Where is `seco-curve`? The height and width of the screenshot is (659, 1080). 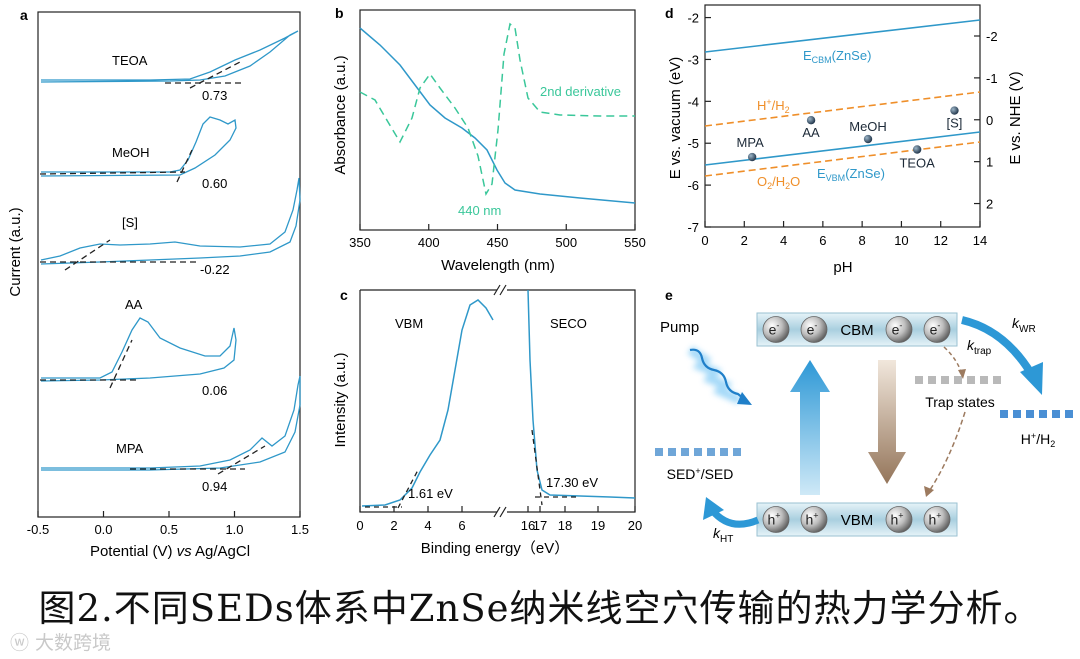 seco-curve is located at coordinates (581, 394).